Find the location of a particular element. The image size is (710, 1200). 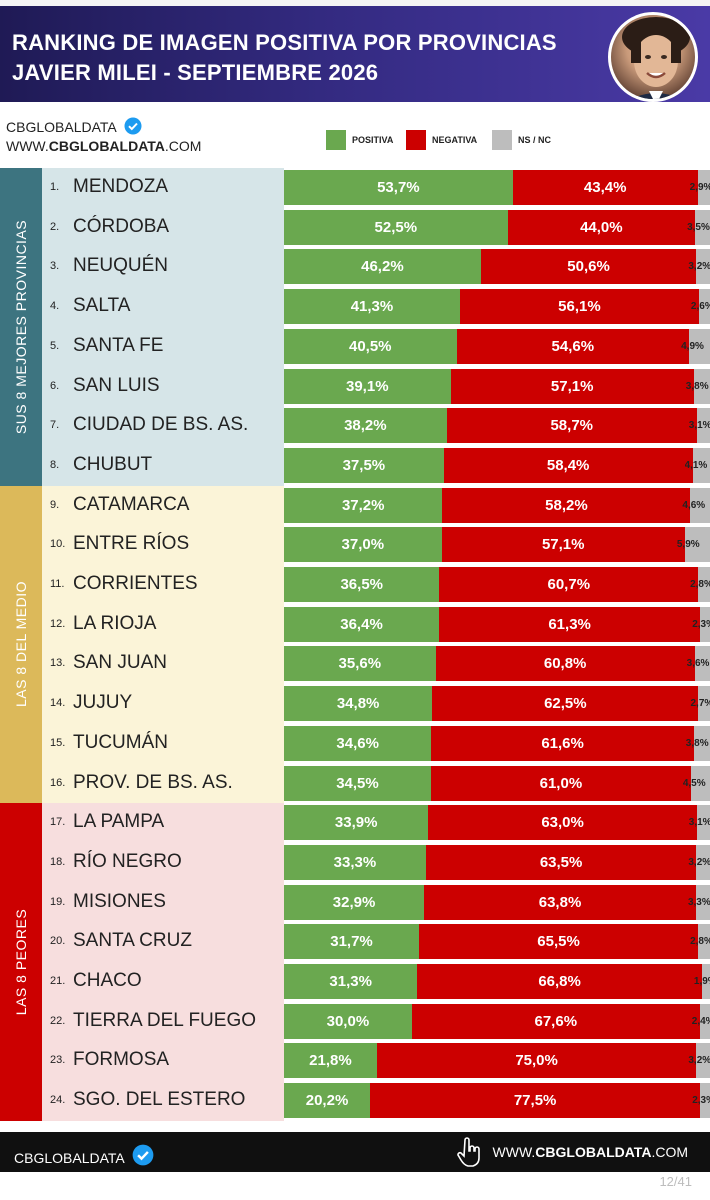

rank-number: 14. is located at coordinates (58, 703).